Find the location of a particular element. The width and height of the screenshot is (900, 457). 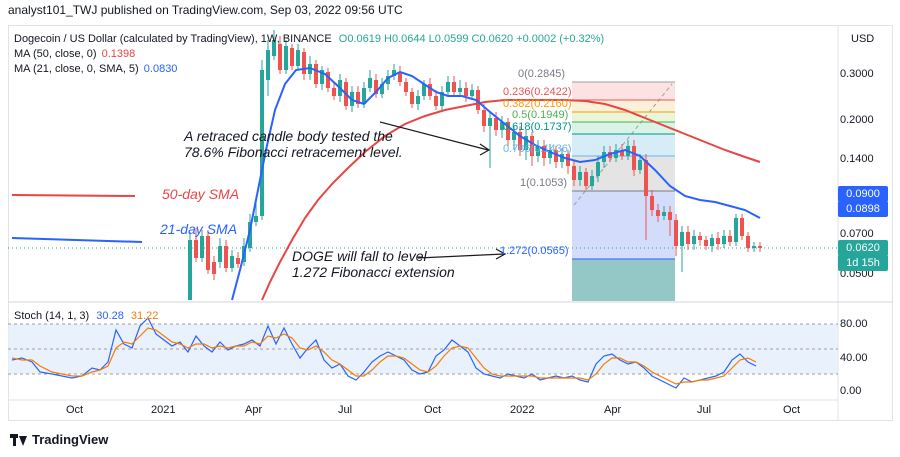

fib-label: 0(0.2845) is located at coordinates (542, 74).